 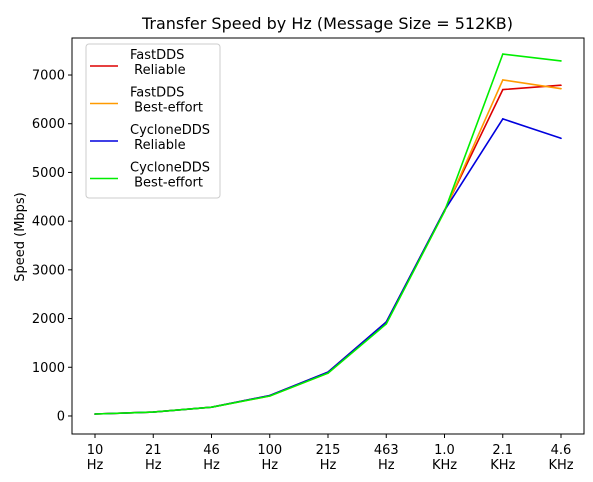 What do you see at coordinates (20, 237) in the screenshot?
I see `y-axis-label: Speed (Mbps)` at bounding box center [20, 237].